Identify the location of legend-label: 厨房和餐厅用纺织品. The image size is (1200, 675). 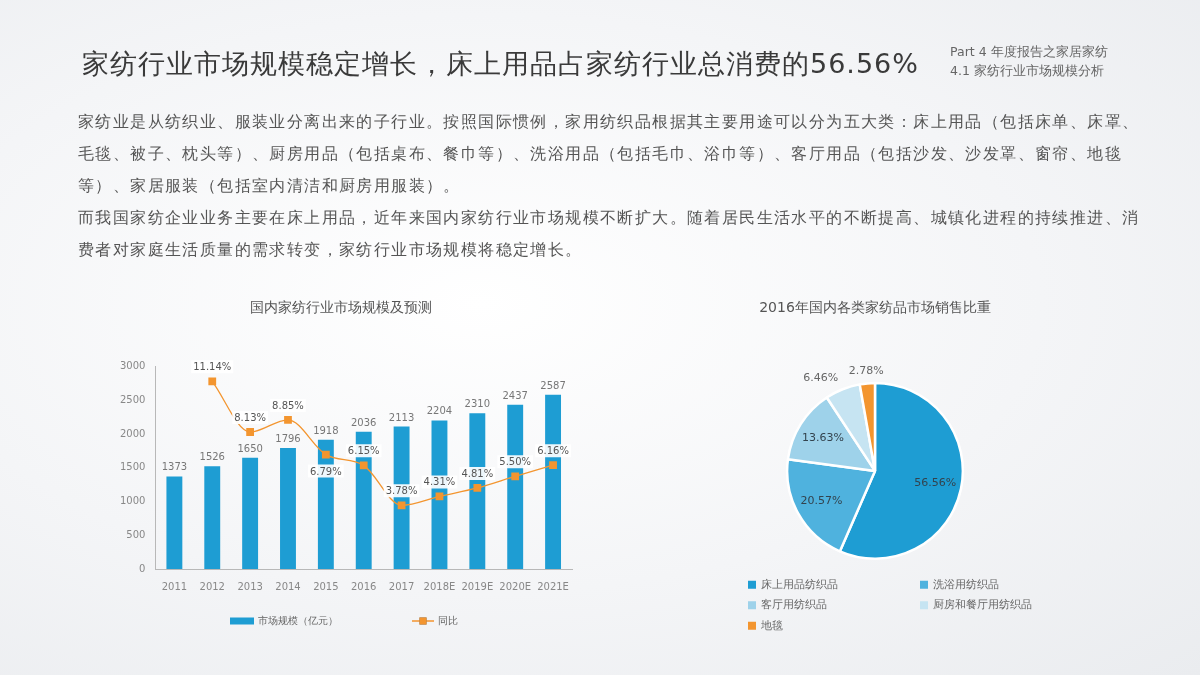
(982, 605).